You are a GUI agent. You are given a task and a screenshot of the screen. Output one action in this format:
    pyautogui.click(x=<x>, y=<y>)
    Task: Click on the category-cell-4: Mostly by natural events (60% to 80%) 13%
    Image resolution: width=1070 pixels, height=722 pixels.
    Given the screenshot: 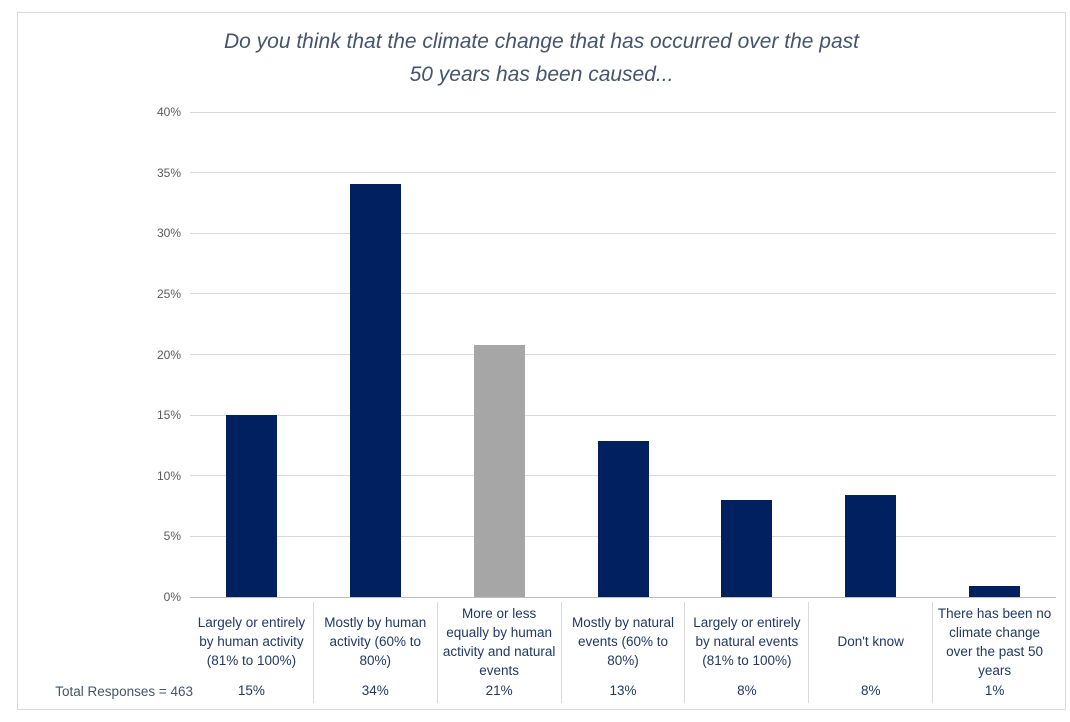 What is the action you would take?
    pyautogui.click(x=622, y=652)
    